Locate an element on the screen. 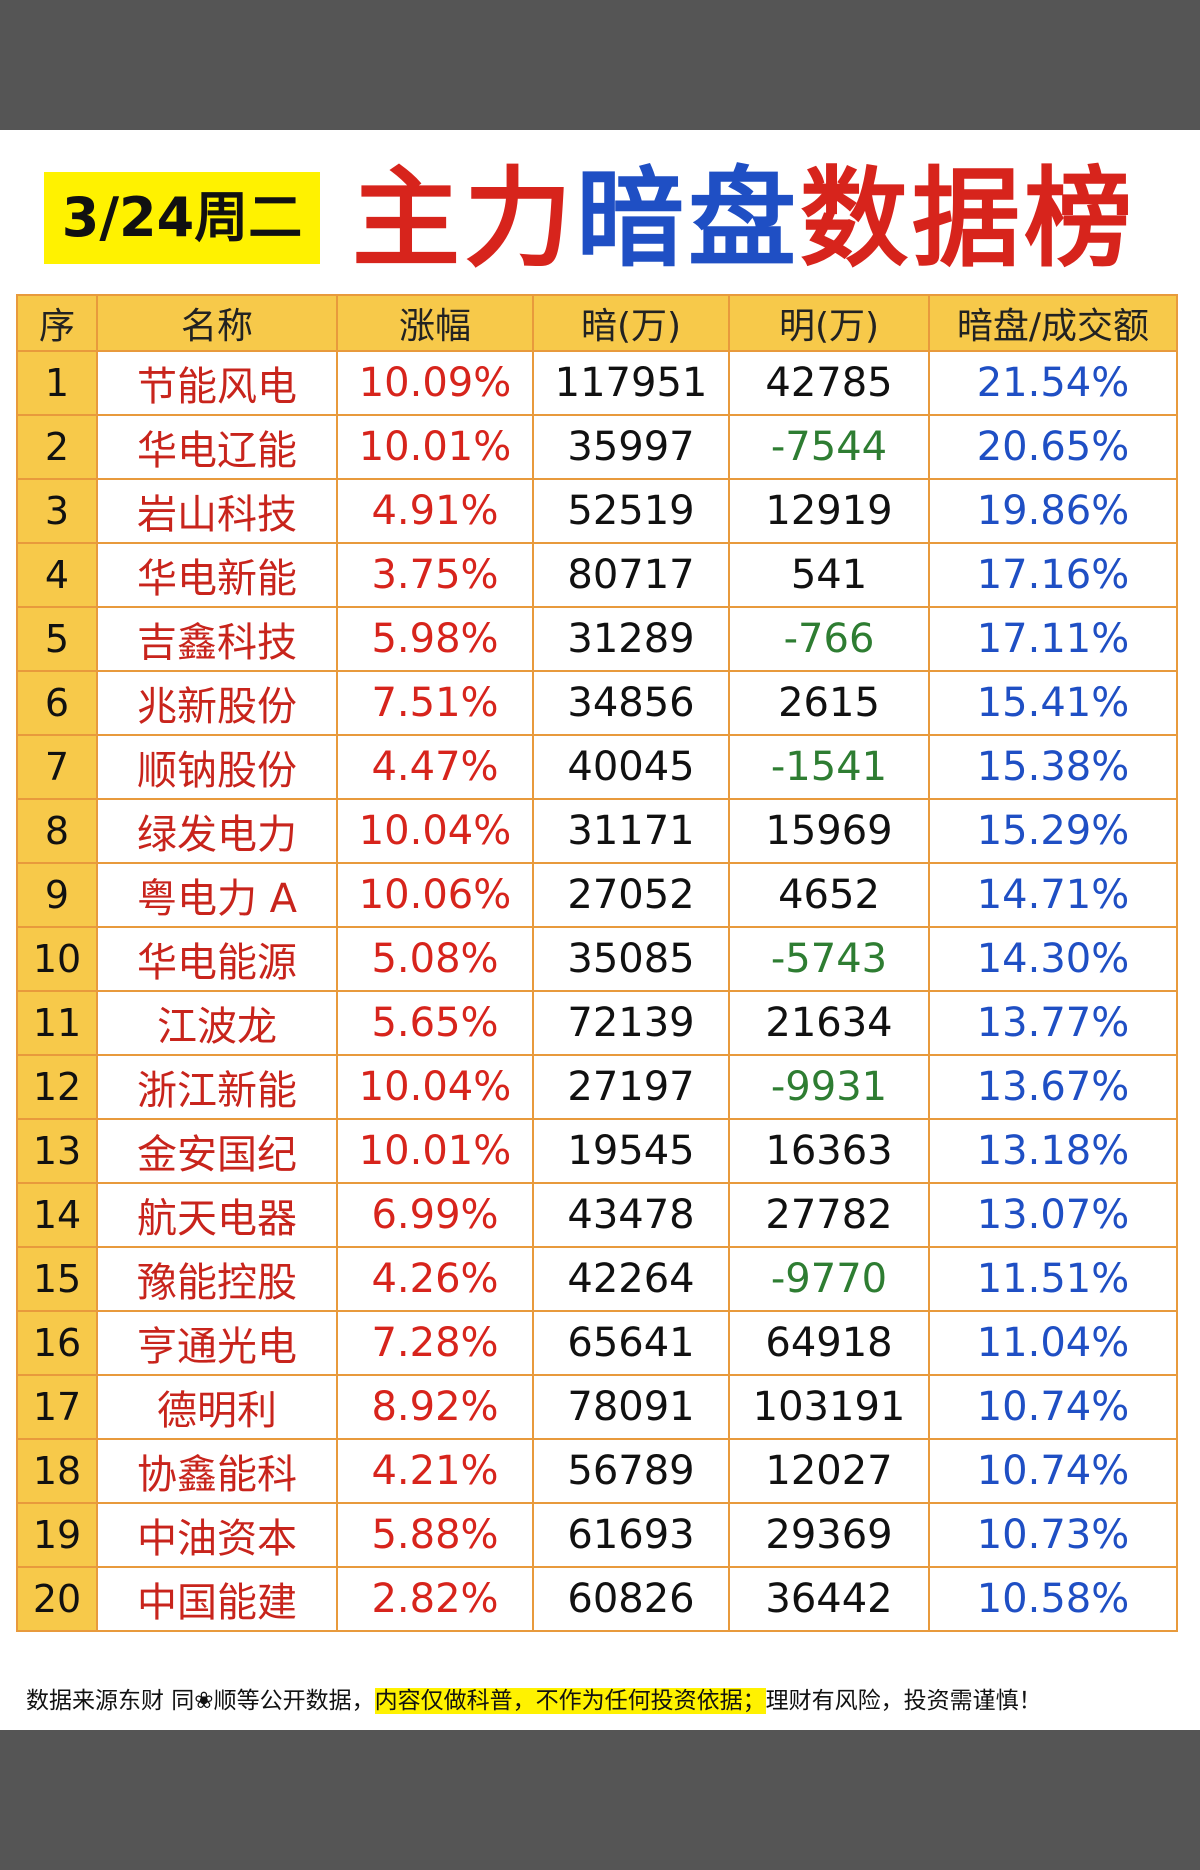  cell-dark-pool: 80717 is located at coordinates (631, 575).